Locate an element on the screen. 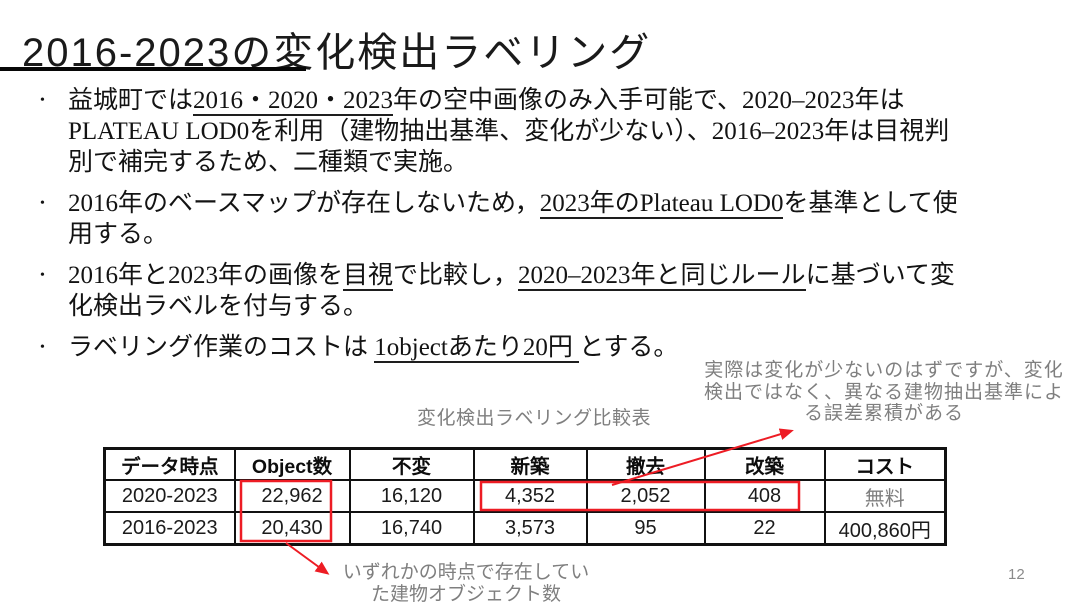  header-cell: コスト is located at coordinates (885, 464).